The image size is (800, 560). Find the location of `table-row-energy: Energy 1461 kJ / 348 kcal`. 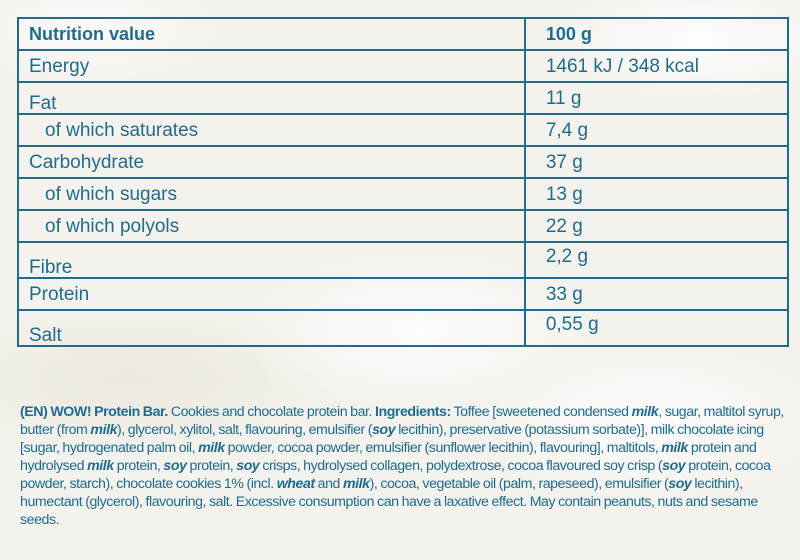

table-row-energy: Energy 1461 kJ / 348 kcal is located at coordinates (403, 66).